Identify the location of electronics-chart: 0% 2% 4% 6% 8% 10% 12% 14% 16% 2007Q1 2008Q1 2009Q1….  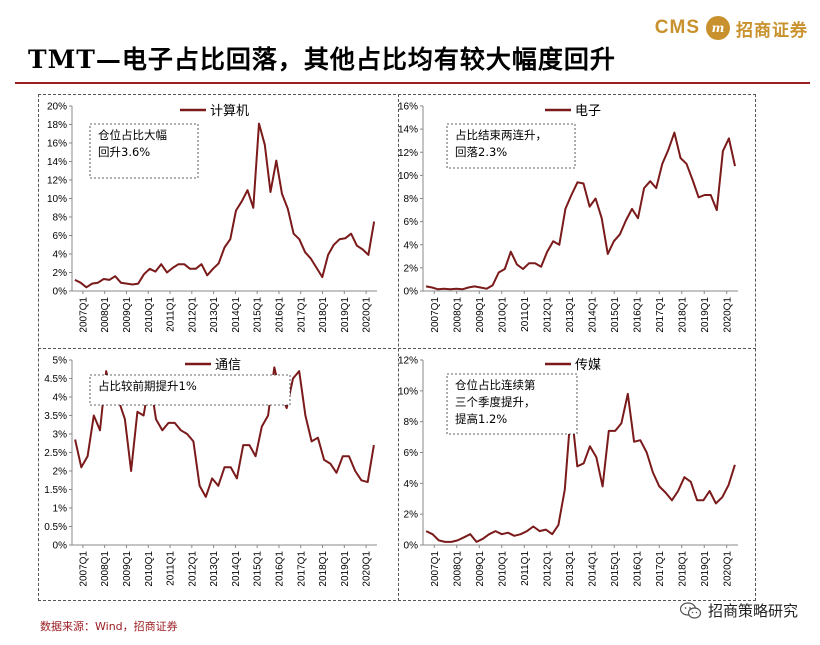
(568, 217).